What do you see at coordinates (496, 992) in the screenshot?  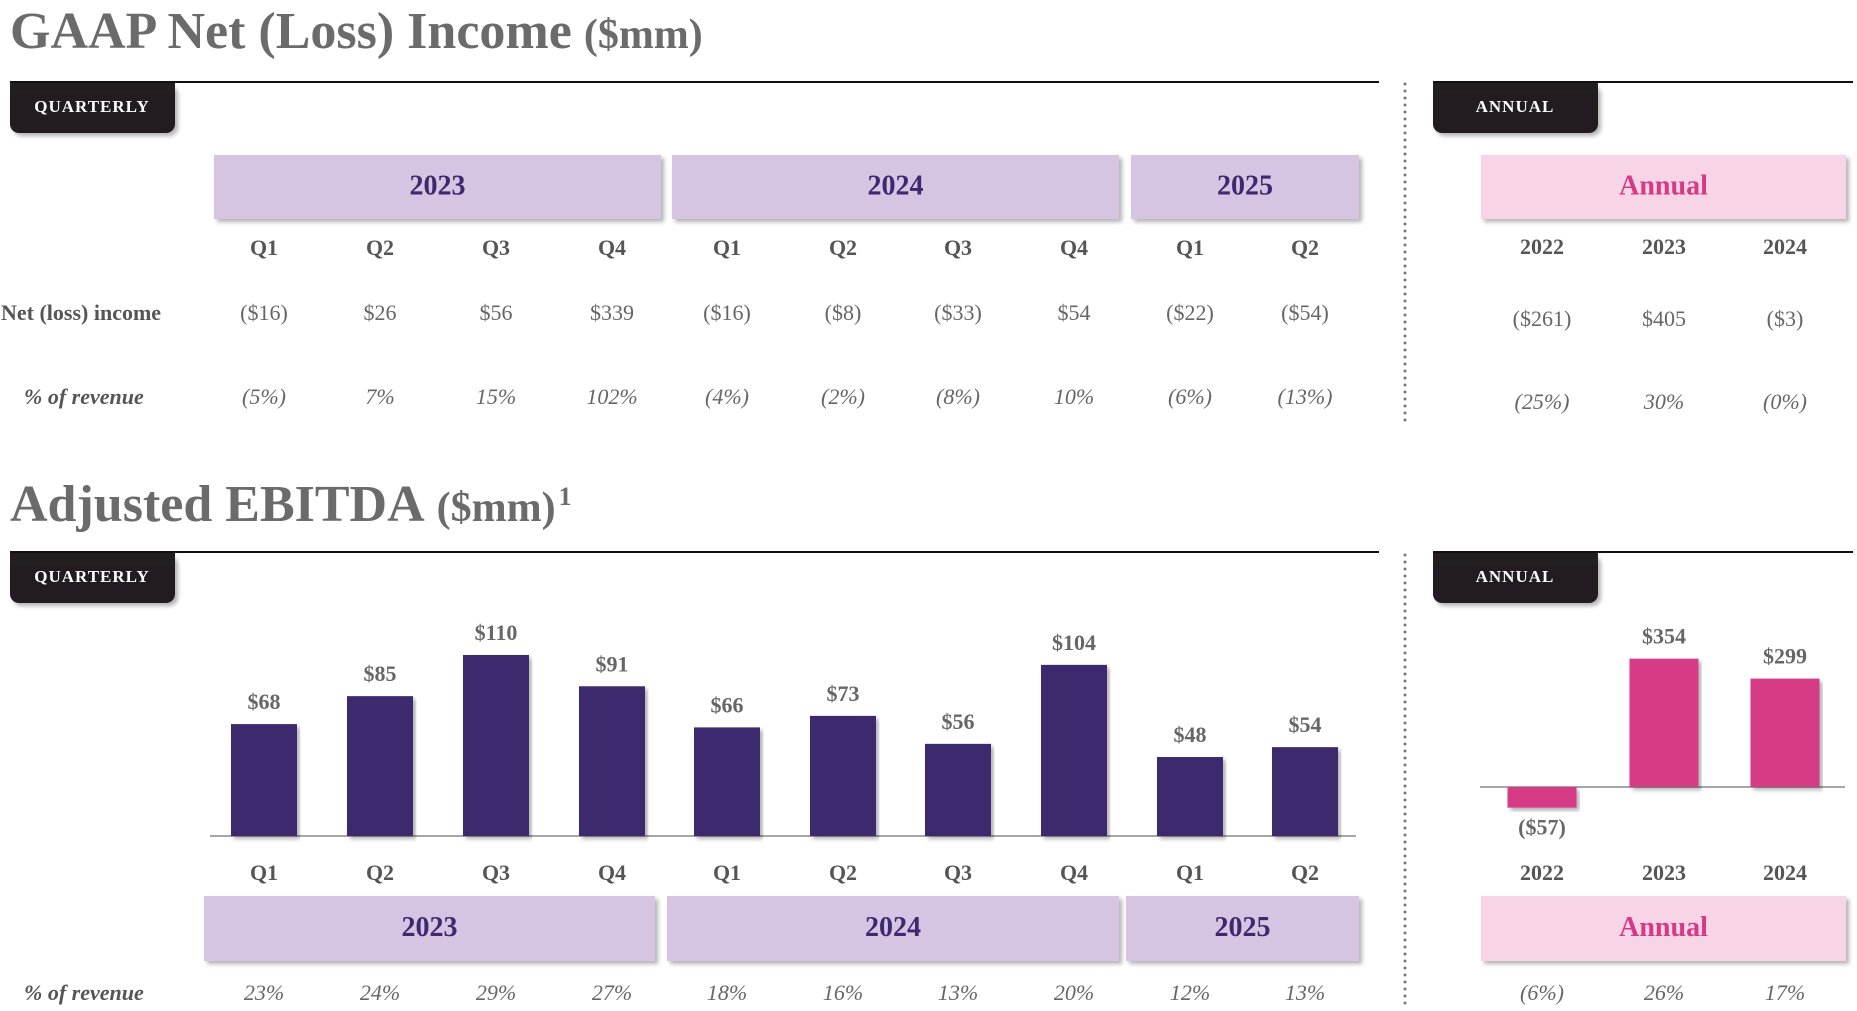 I see `pct-of-revenue: 29%` at bounding box center [496, 992].